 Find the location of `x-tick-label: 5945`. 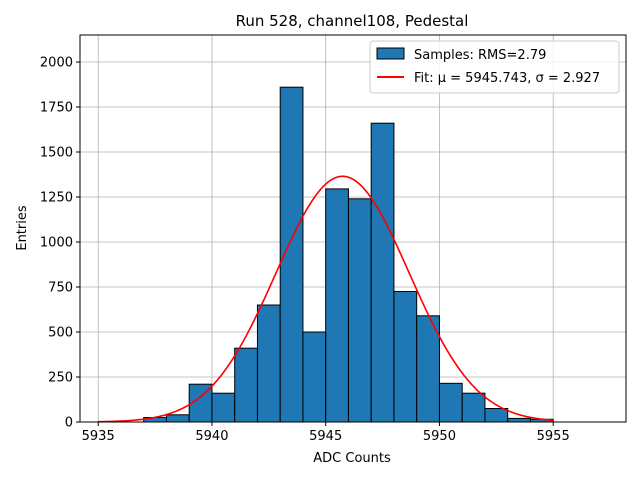

x-tick-label: 5945 is located at coordinates (325, 436).